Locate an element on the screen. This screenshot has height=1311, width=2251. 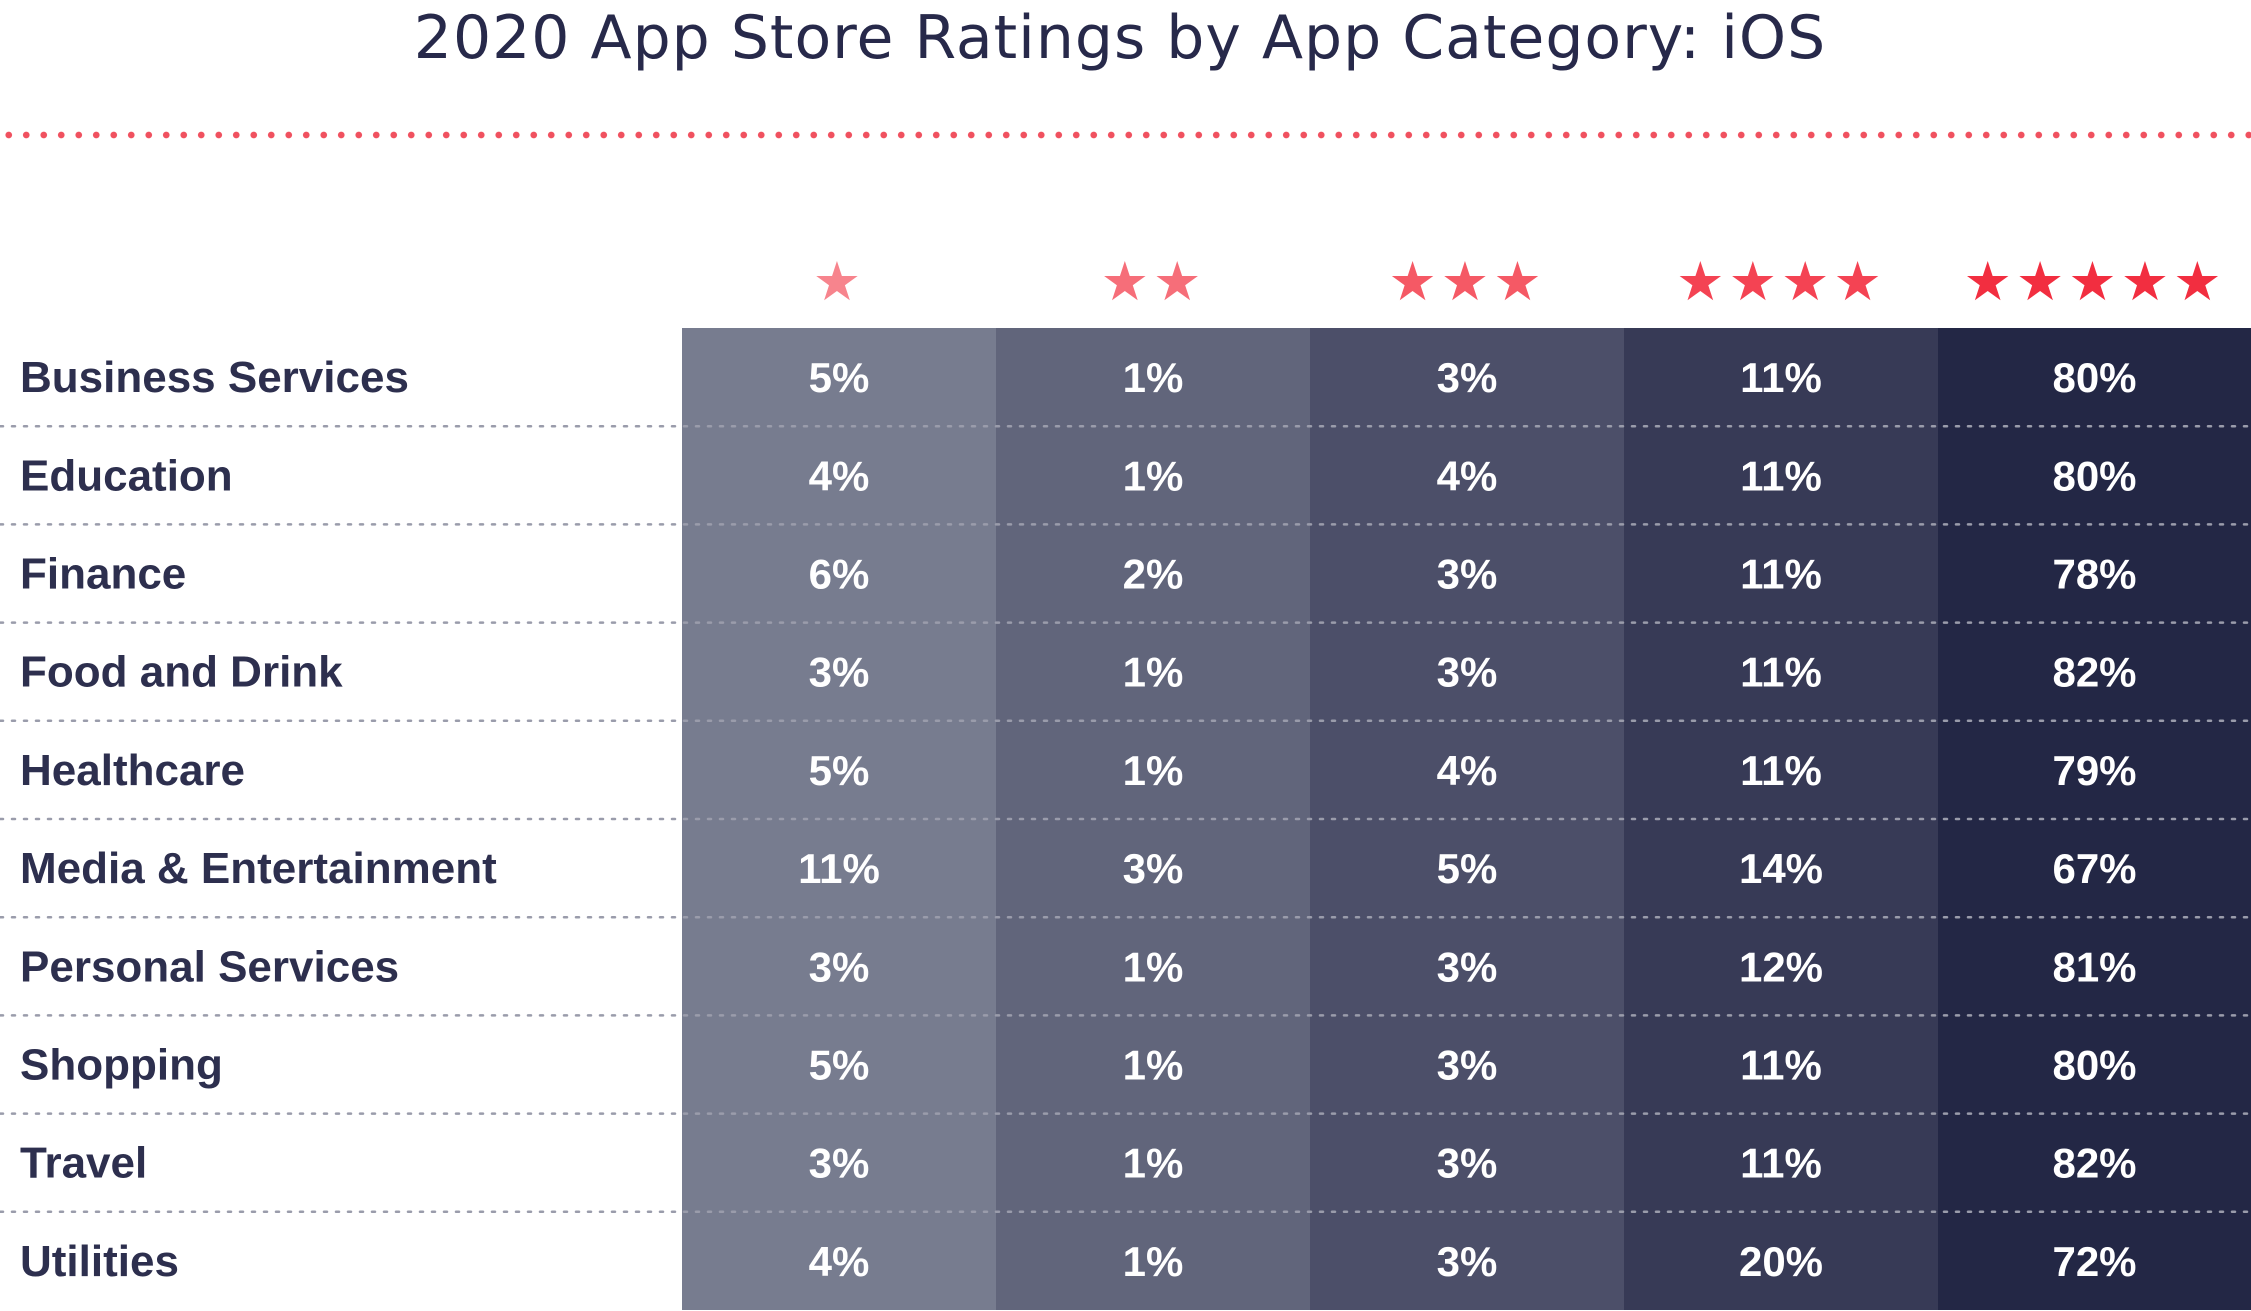
cell-value: 20% is located at coordinates (1781, 1261).